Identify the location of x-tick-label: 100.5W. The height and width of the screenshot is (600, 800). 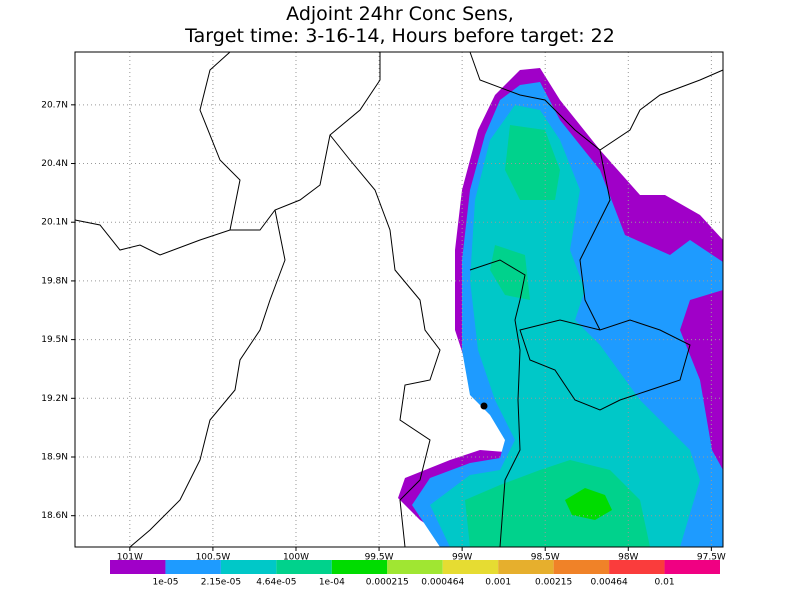
(213, 558).